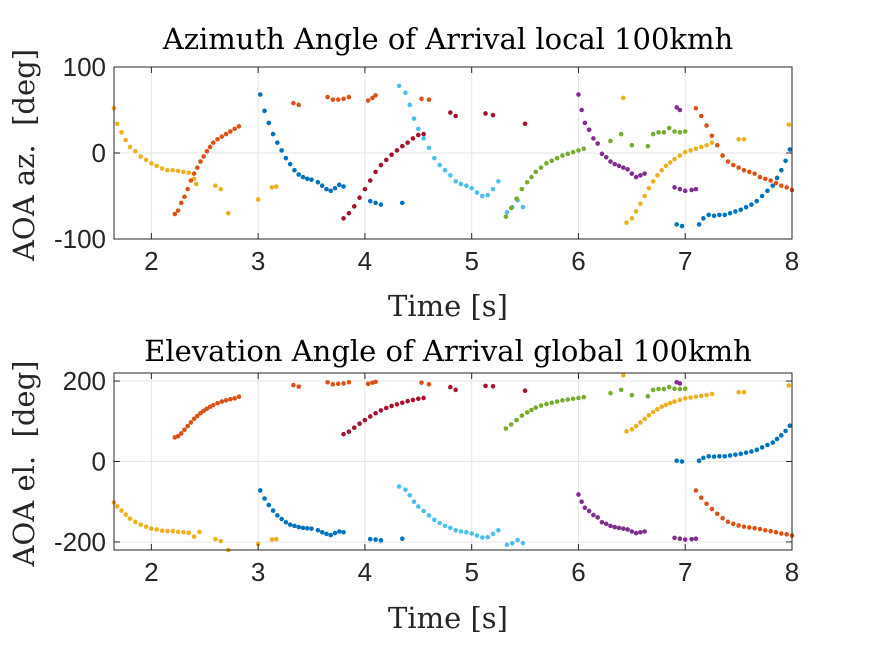 The height and width of the screenshot is (656, 875). What do you see at coordinates (258, 572) in the screenshot?
I see `elevation-x-tick-label: 3` at bounding box center [258, 572].